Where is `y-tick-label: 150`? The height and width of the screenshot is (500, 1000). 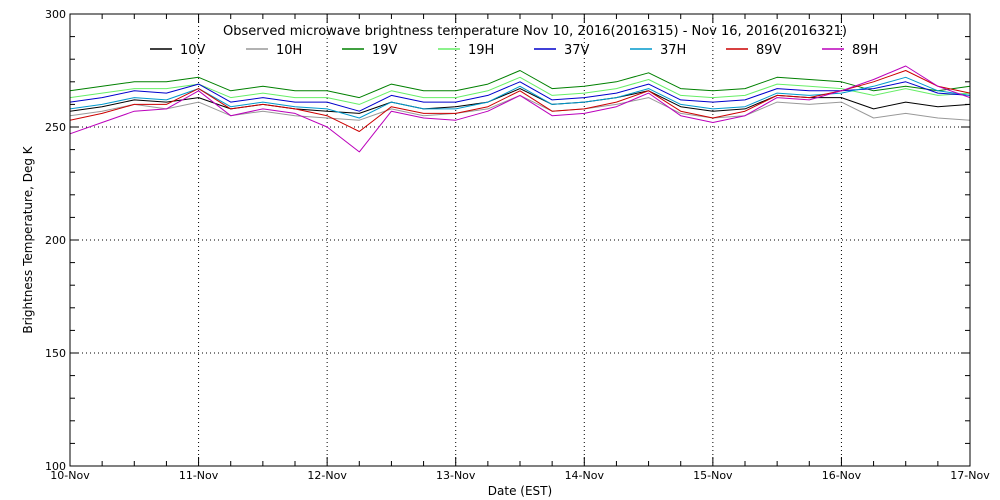
y-tick-label: 150 is located at coordinates (55, 353).